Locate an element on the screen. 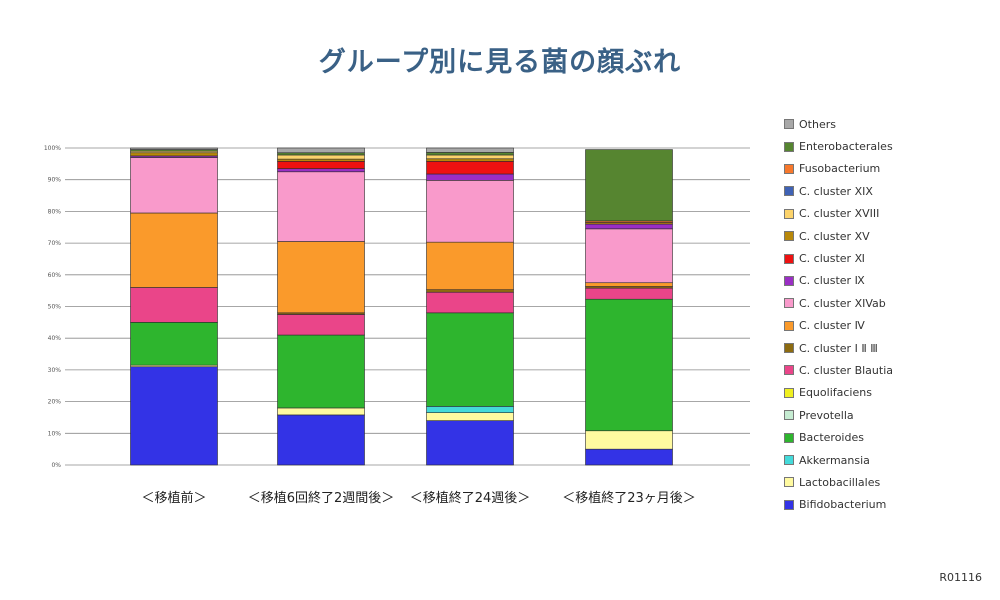 The height and width of the screenshot is (600, 1000). legend-item: Bifidobacterium is located at coordinates (838, 505).